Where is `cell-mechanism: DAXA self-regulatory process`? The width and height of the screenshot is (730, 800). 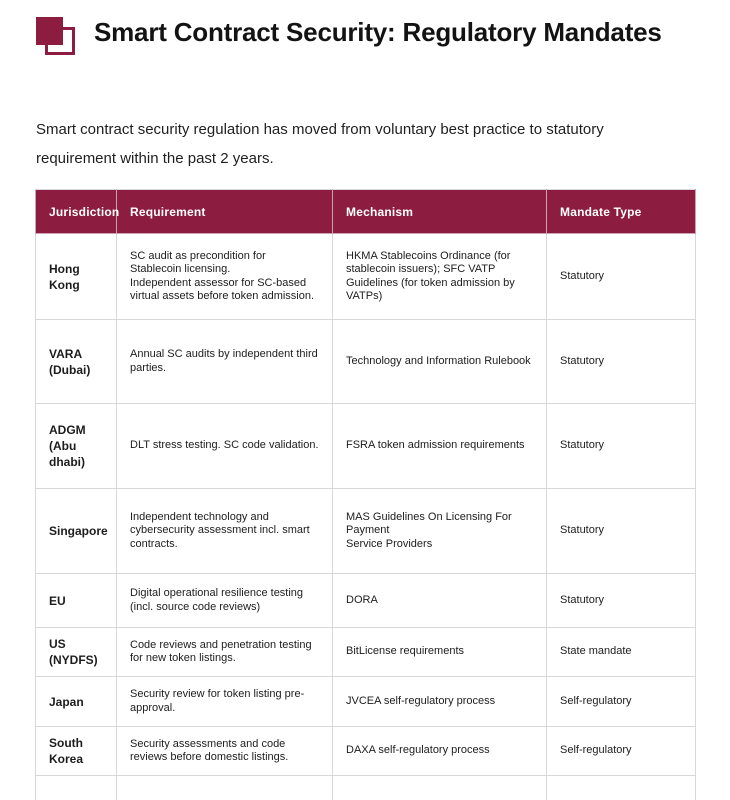
cell-mechanism: DAXA self-regulatory process is located at coordinates (439, 751).